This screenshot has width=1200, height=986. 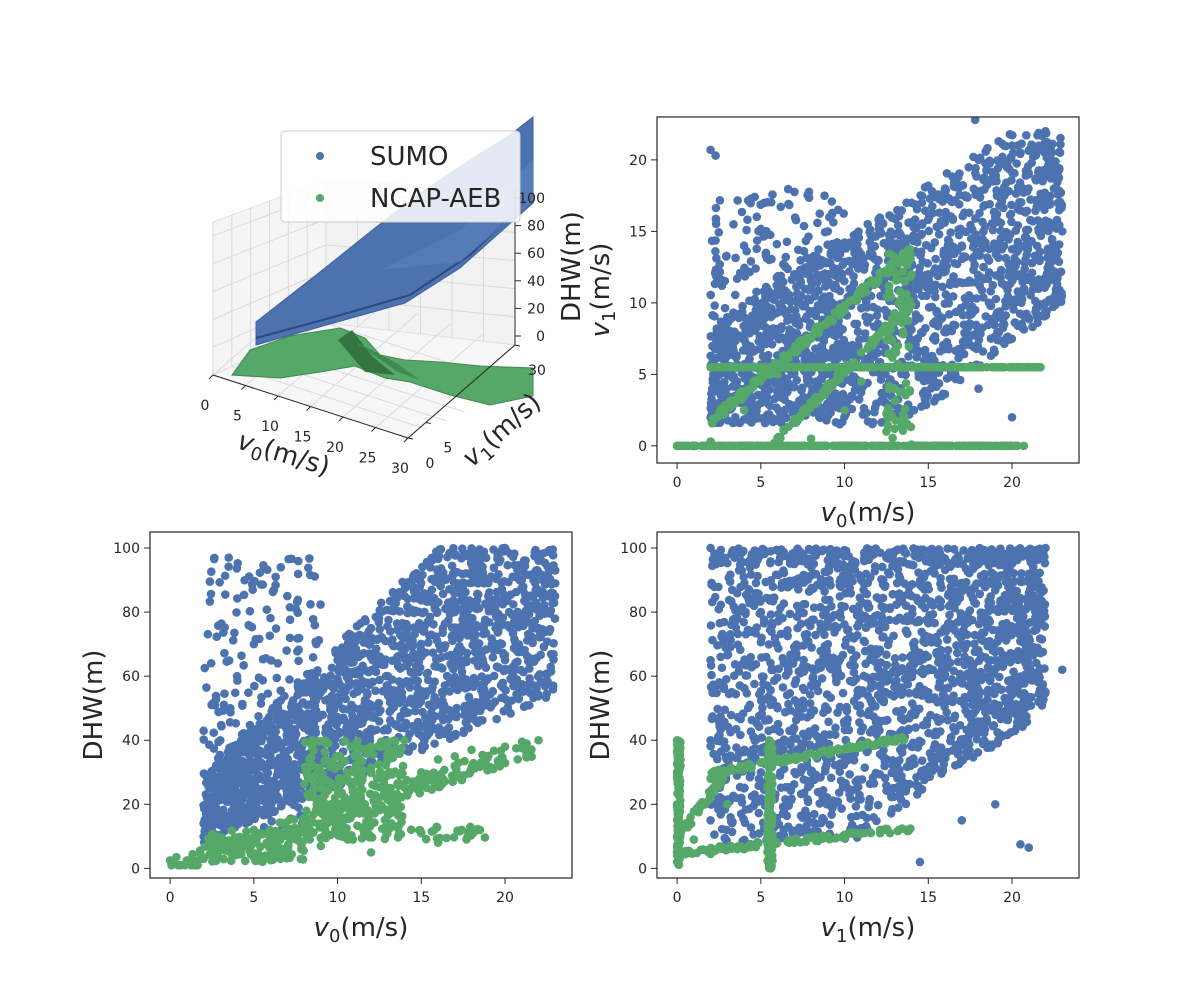 What do you see at coordinates (829, 513) in the screenshot?
I see `xlabel-var: v` at bounding box center [829, 513].